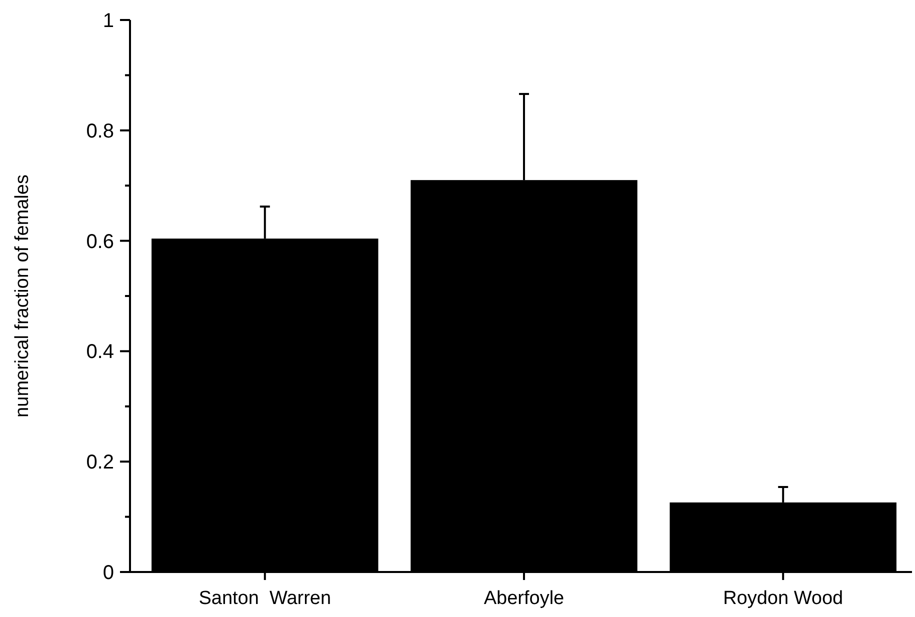 Image resolution: width=915 pixels, height=617 pixels. I want to click on y-tick-label: 0.6, so click(100, 241).